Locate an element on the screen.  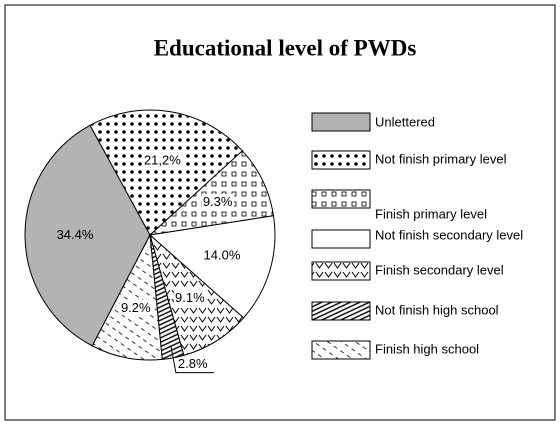
legend-label: Finish secondary level is located at coordinates (439, 269).